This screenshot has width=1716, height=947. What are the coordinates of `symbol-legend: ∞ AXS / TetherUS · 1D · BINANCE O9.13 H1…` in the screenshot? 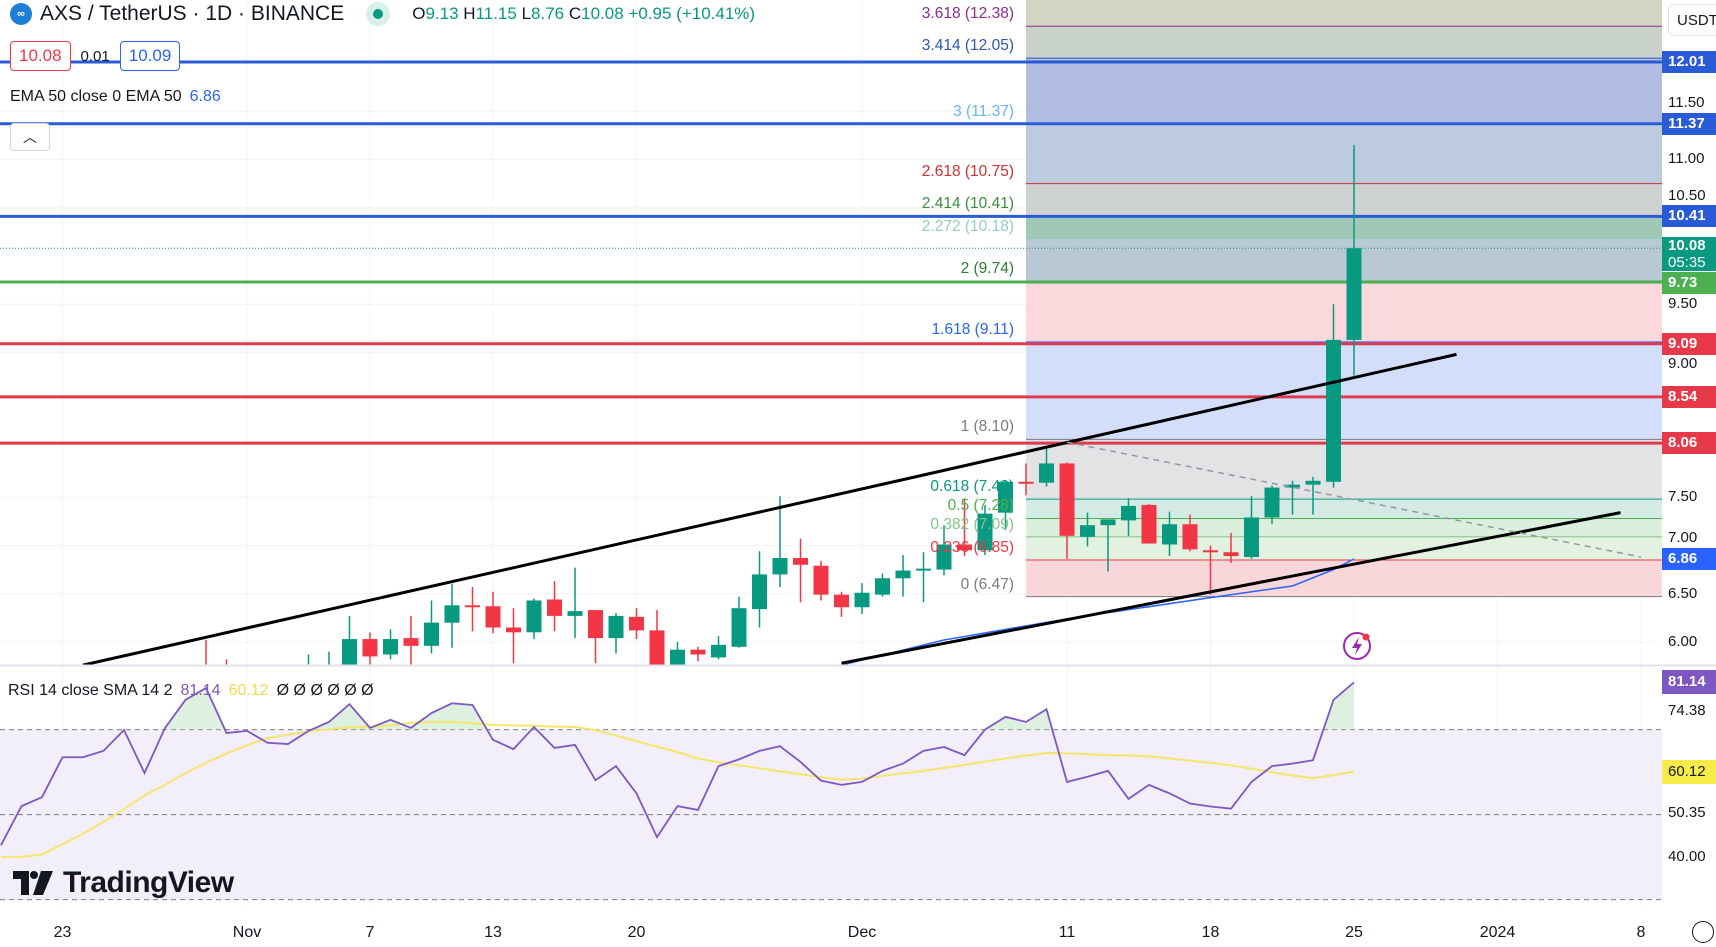 It's located at (382, 14).